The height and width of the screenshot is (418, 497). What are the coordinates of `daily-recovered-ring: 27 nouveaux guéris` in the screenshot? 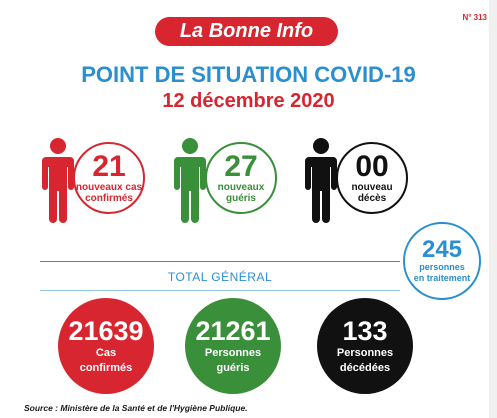 It's located at (241, 178).